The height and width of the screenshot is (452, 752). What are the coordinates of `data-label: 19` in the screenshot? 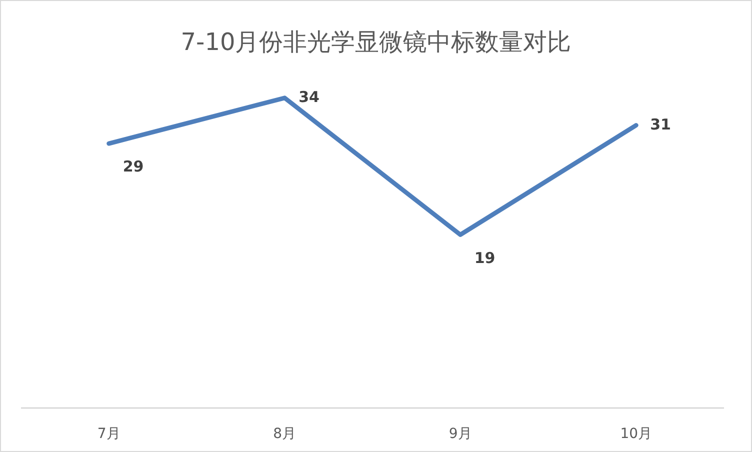 It's located at (485, 257).